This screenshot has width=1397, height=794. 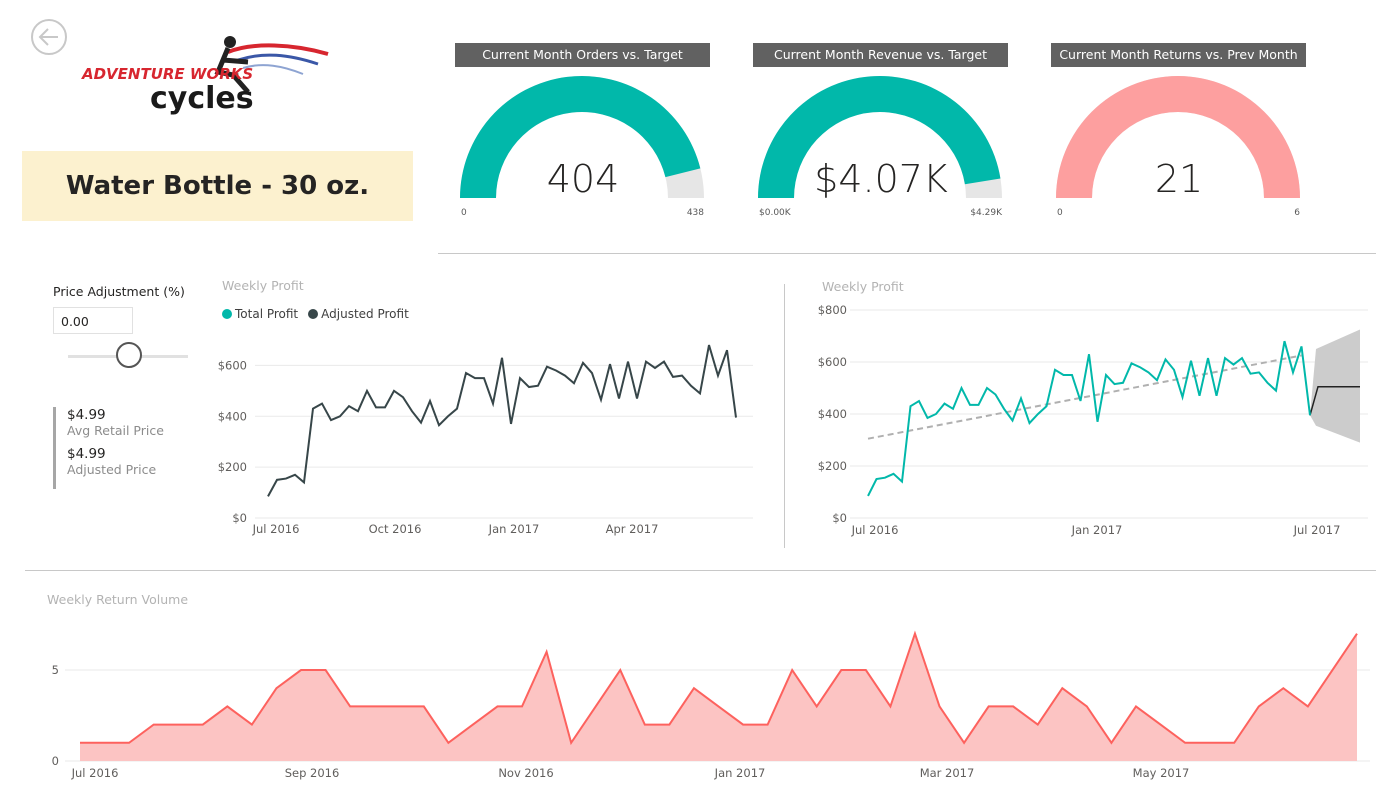 I want to click on return-volume-area, so click(x=718, y=697).